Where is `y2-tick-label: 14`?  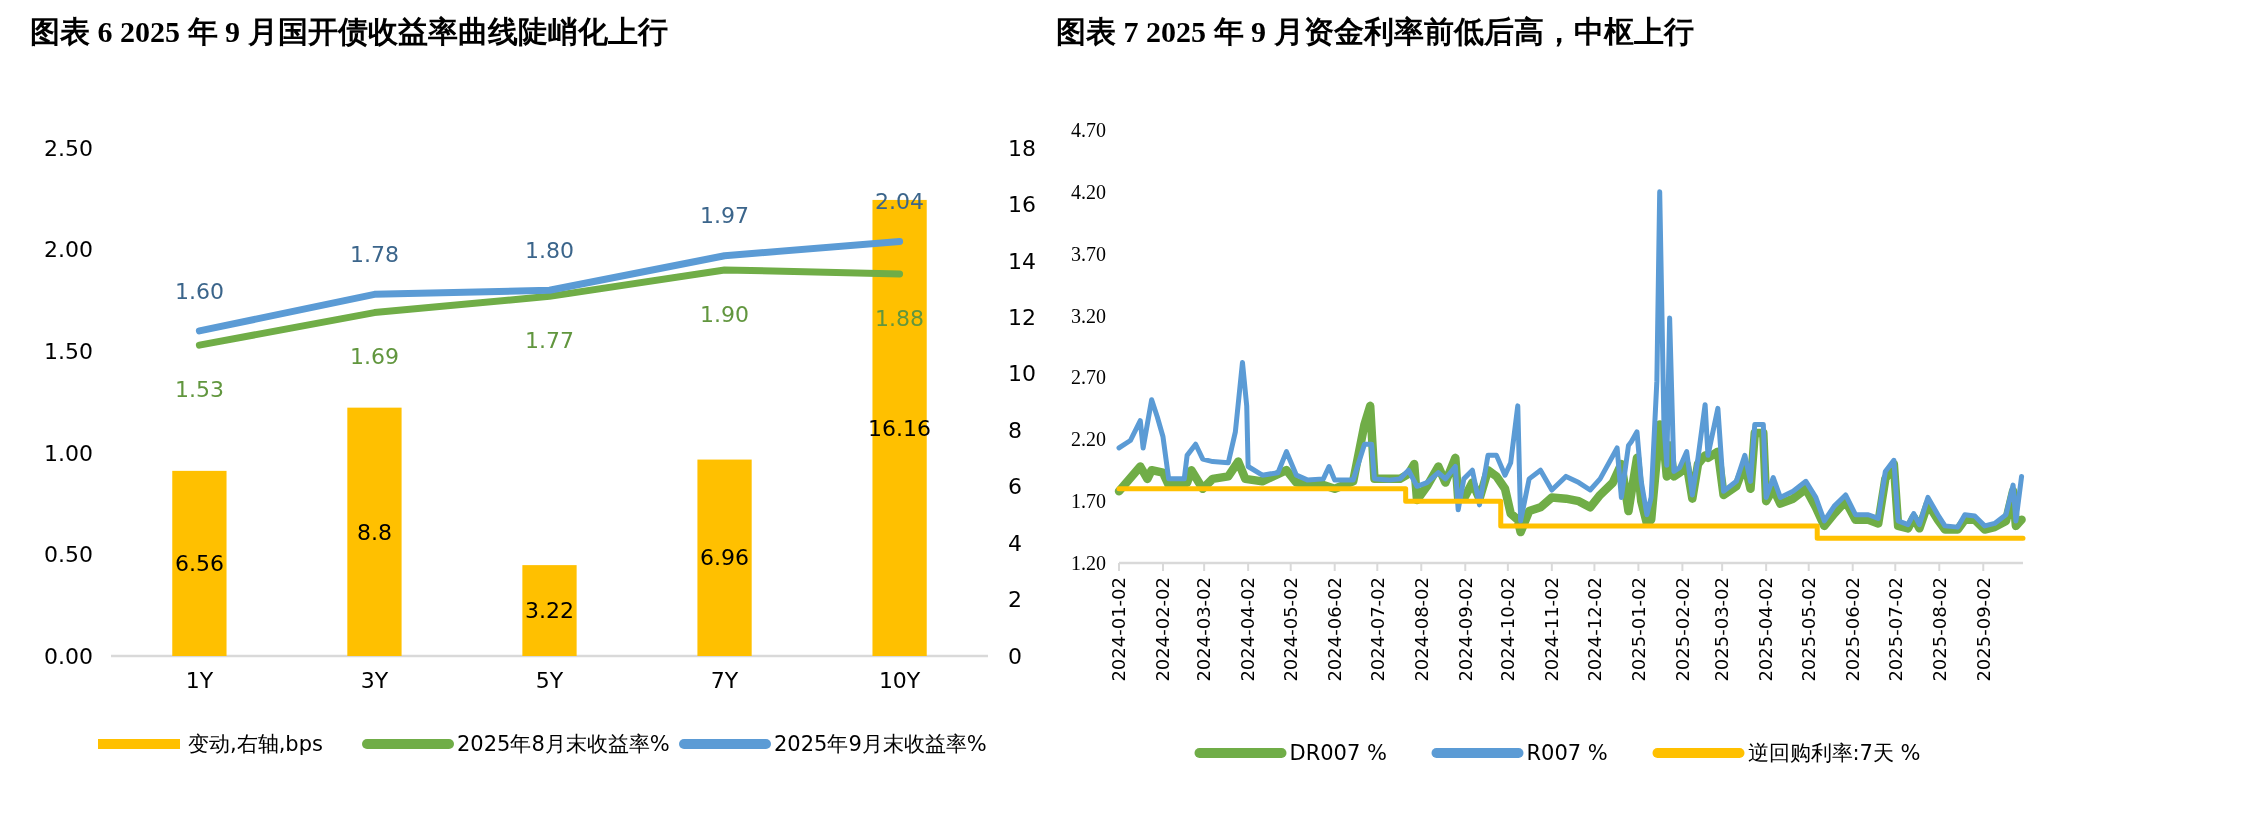
y2-tick-label: 14 is located at coordinates (1022, 261).